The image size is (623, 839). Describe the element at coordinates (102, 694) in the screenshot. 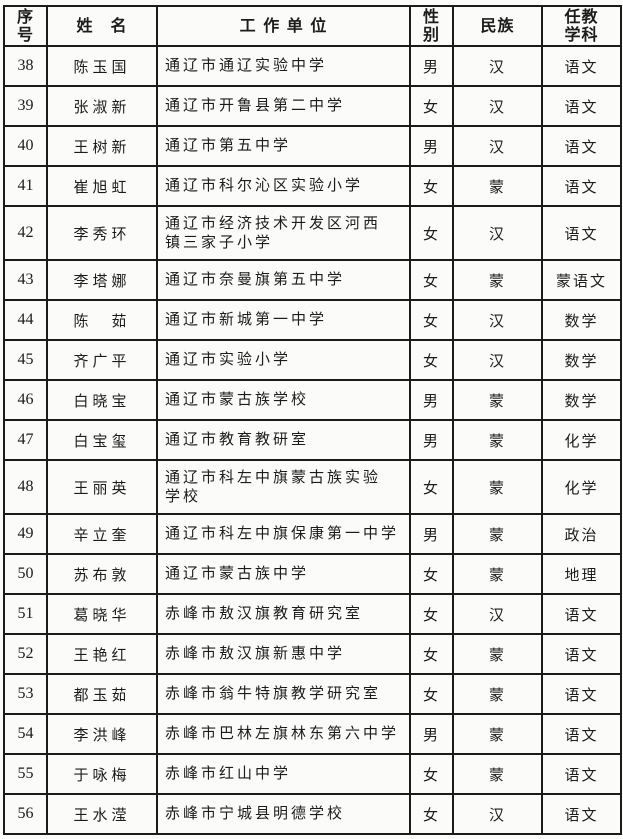

I see `name-cell: 都玉茹` at that location.